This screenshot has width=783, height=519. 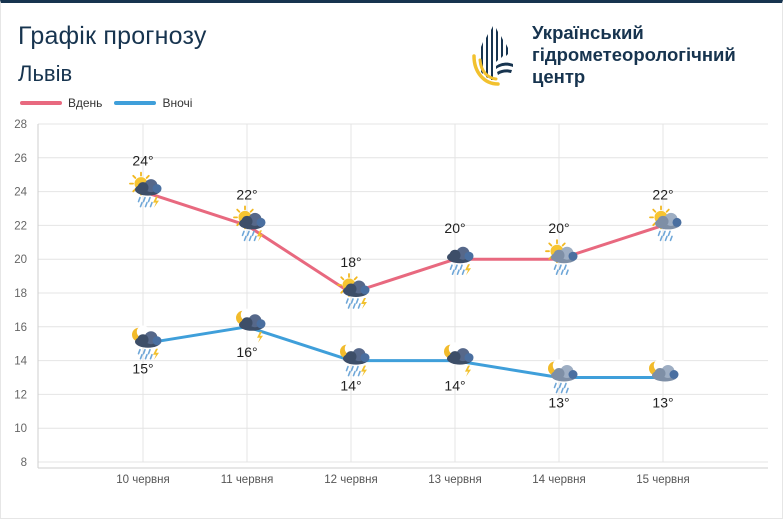 What do you see at coordinates (20, 125) in the screenshot?
I see `y-tick-label: 28` at bounding box center [20, 125].